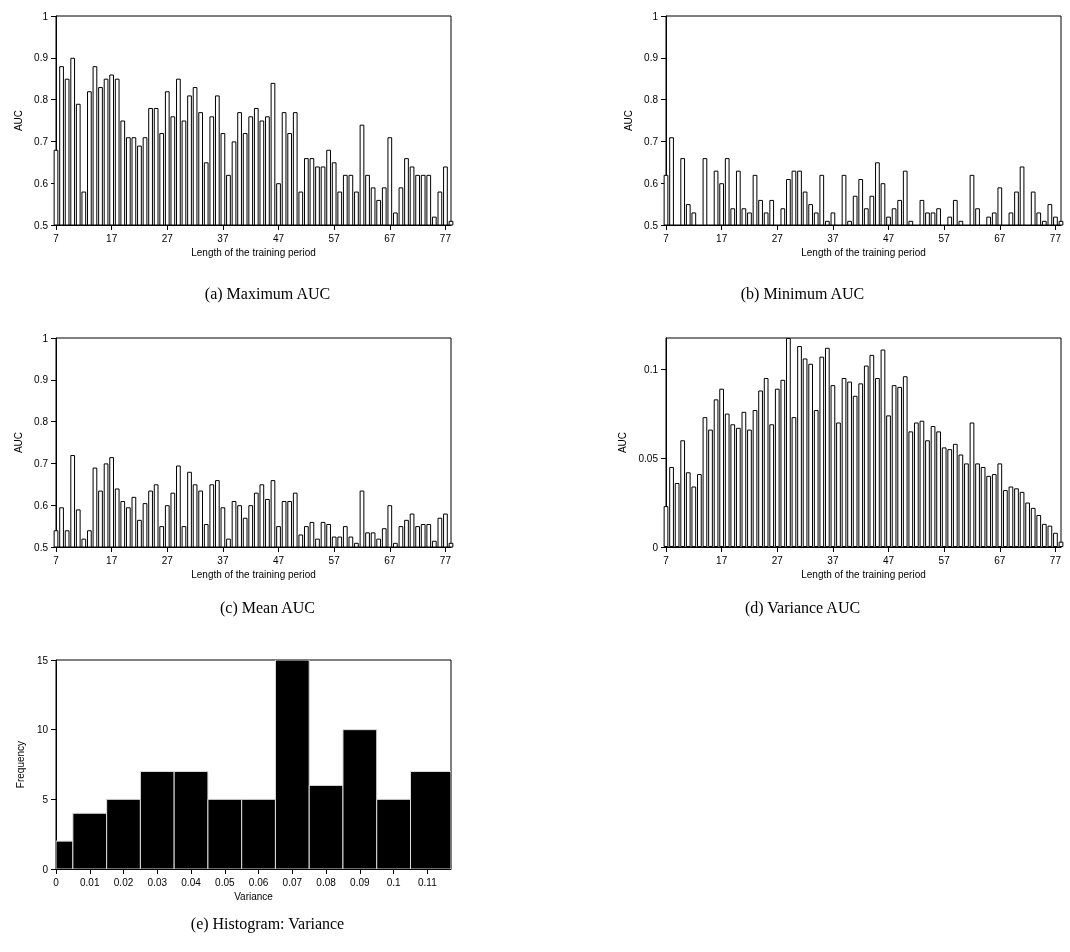 The height and width of the screenshot is (952, 1070). What do you see at coordinates (393, 882) in the screenshot?
I see `x-tick-label: 0.1` at bounding box center [393, 882].